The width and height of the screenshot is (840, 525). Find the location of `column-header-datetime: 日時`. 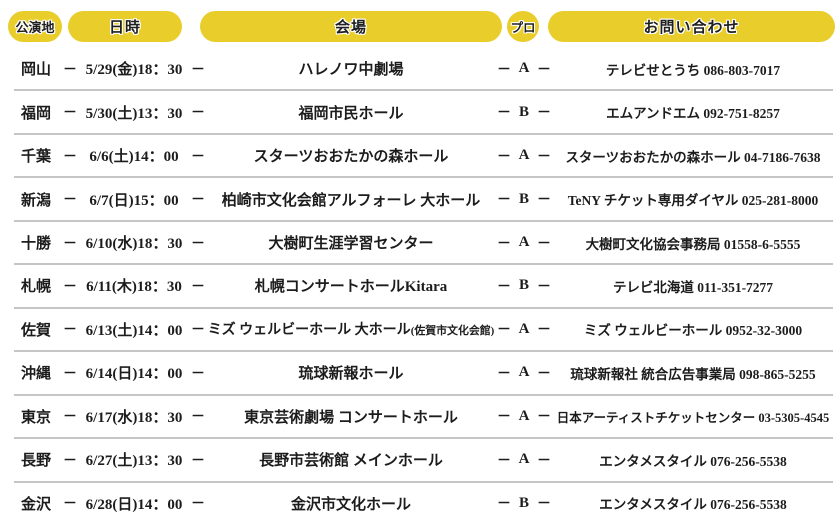

column-header-datetime: 日時 is located at coordinates (125, 26).